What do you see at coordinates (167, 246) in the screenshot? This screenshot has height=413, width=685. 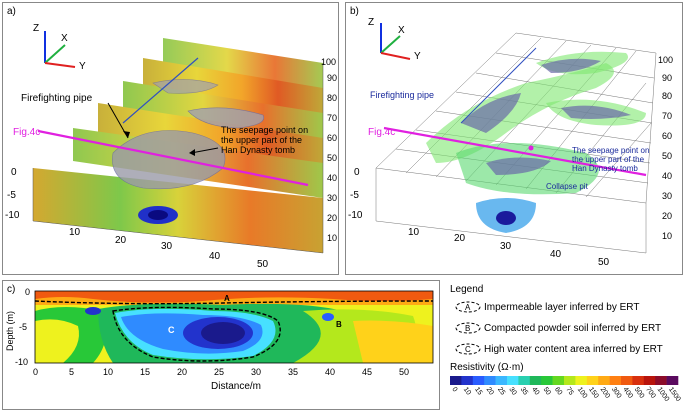 I see `x-tick: 30` at bounding box center [167, 246].